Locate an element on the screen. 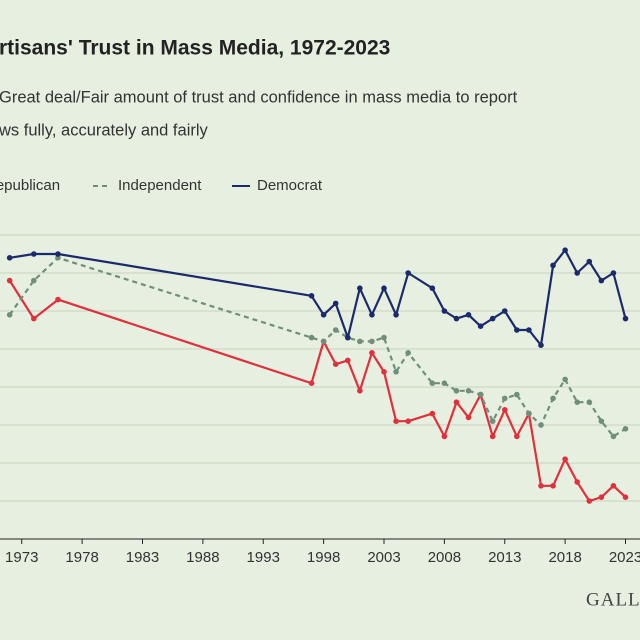 This screenshot has height=640, width=640. chart-subtitle: ws fully, accurately and fairly is located at coordinates (104, 130).